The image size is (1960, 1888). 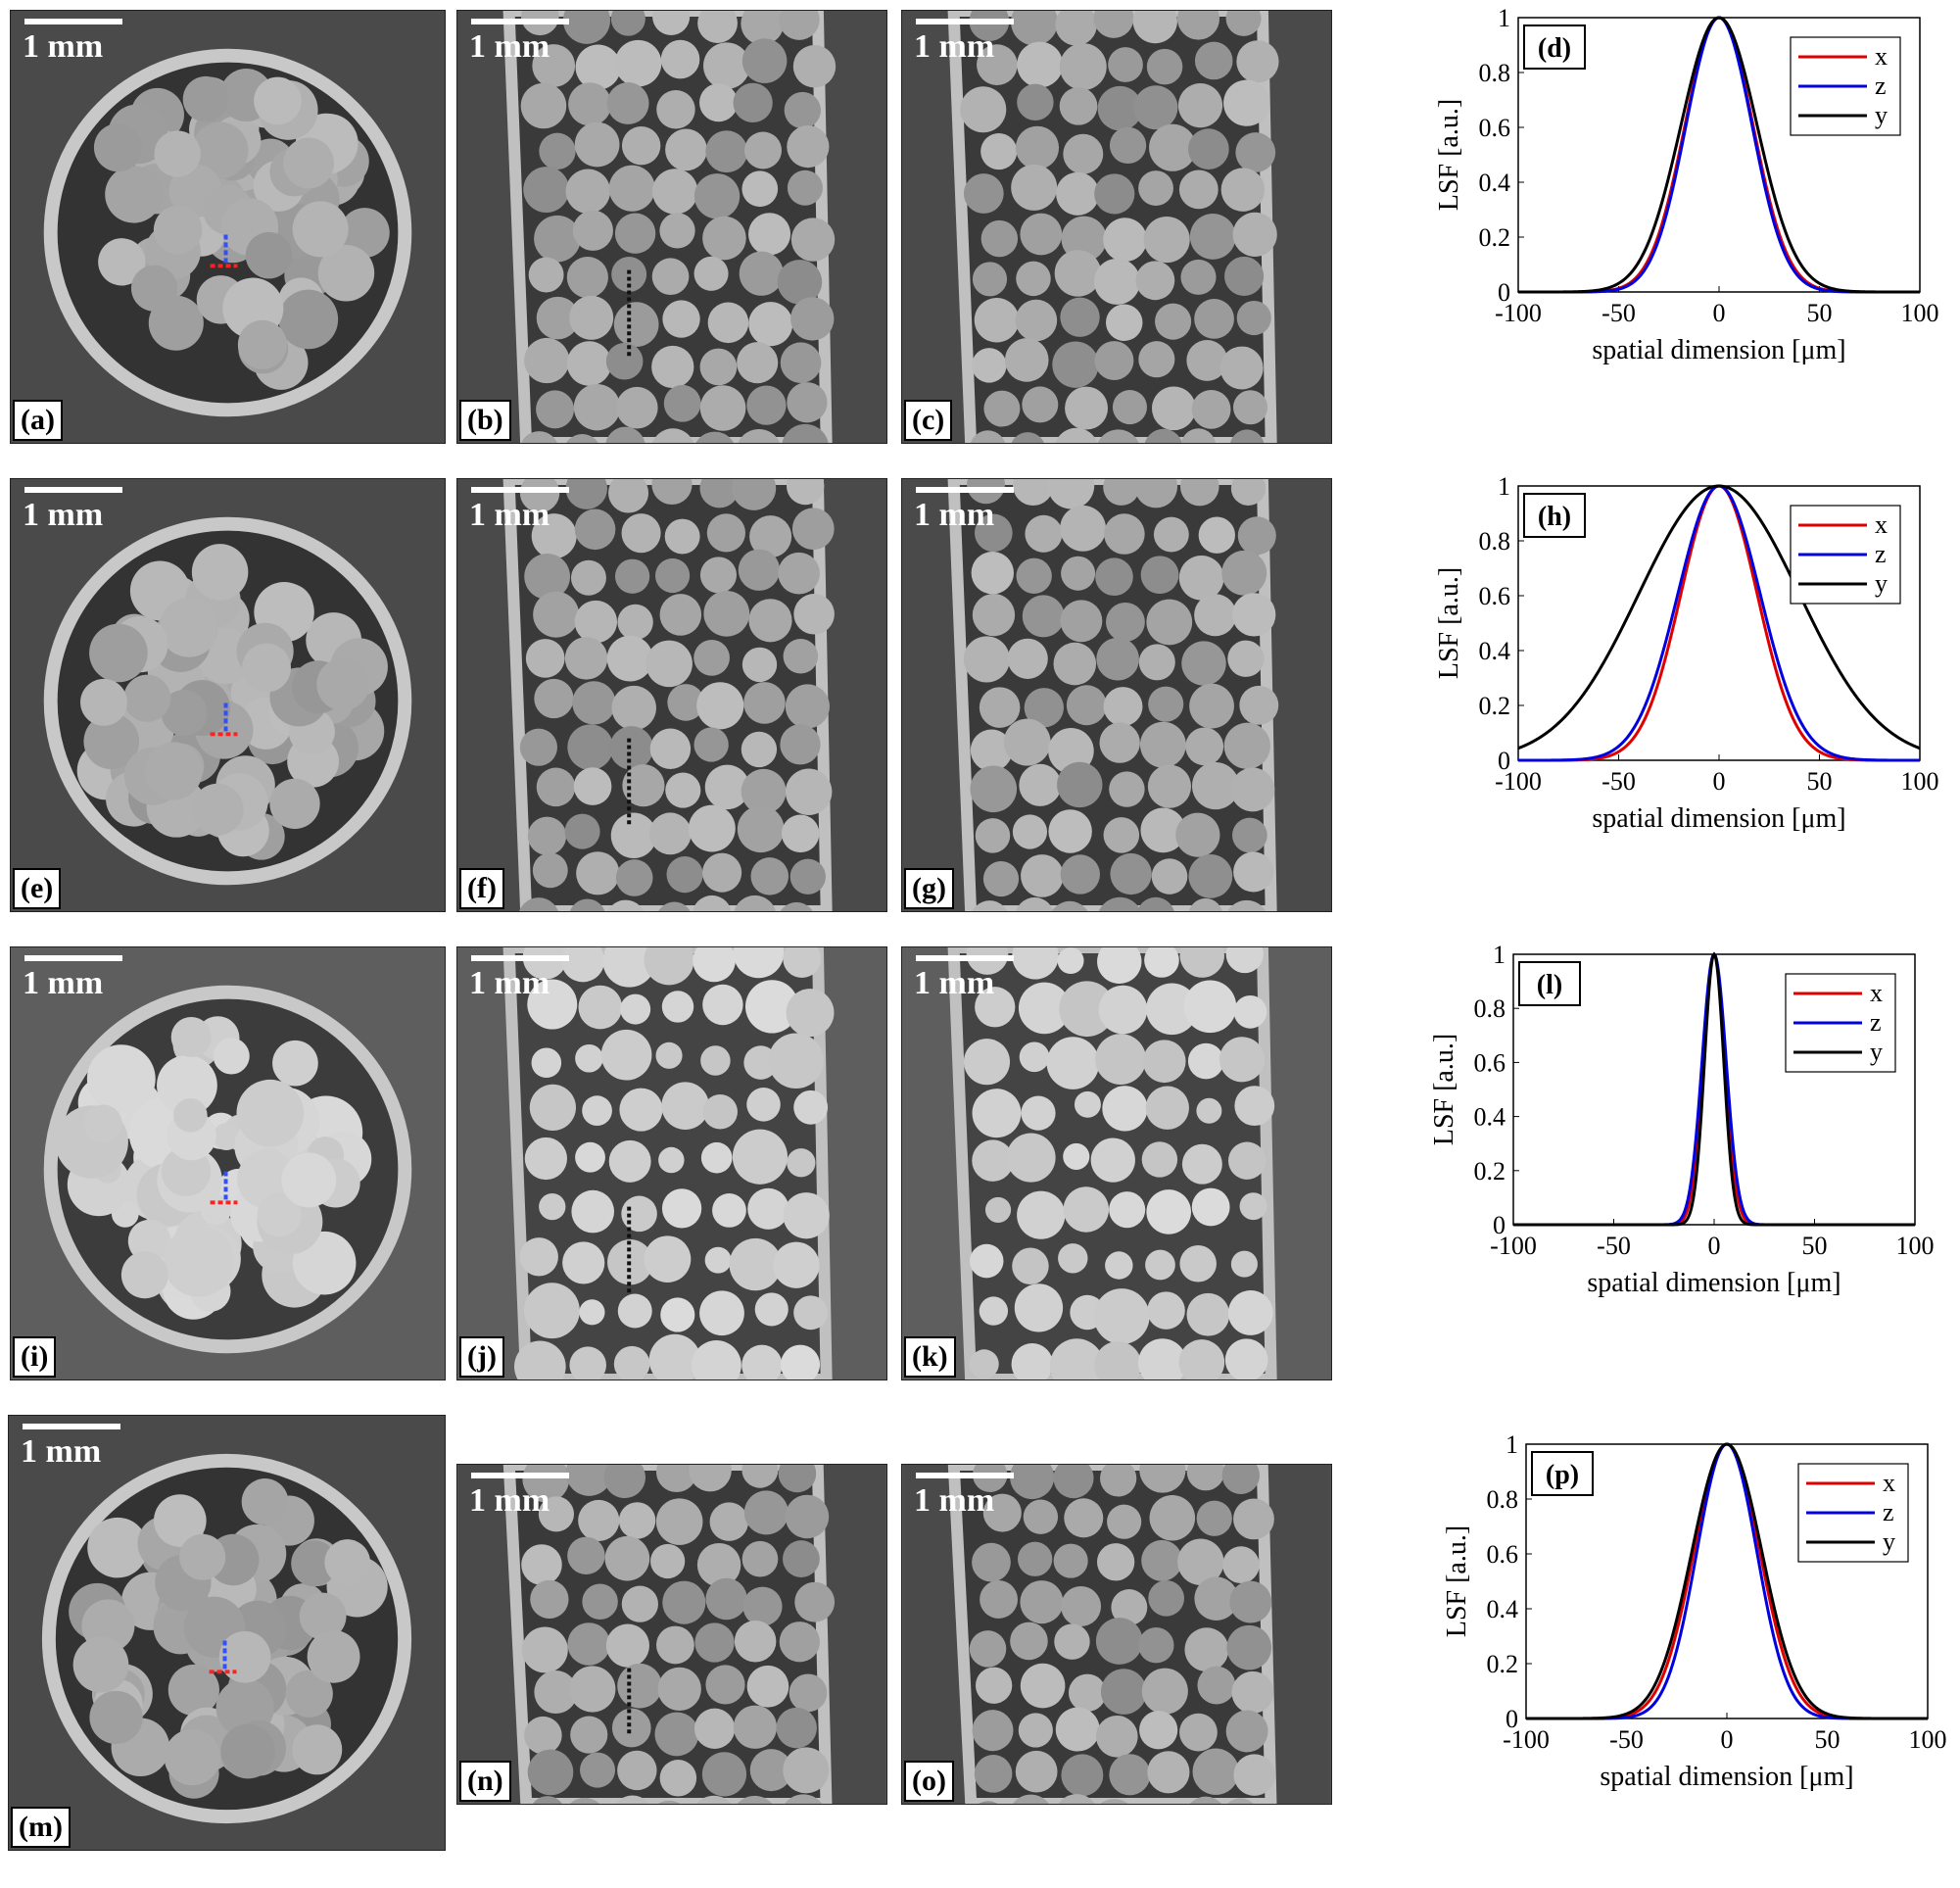 I want to click on panel-label: (d), so click(x=1554, y=48).